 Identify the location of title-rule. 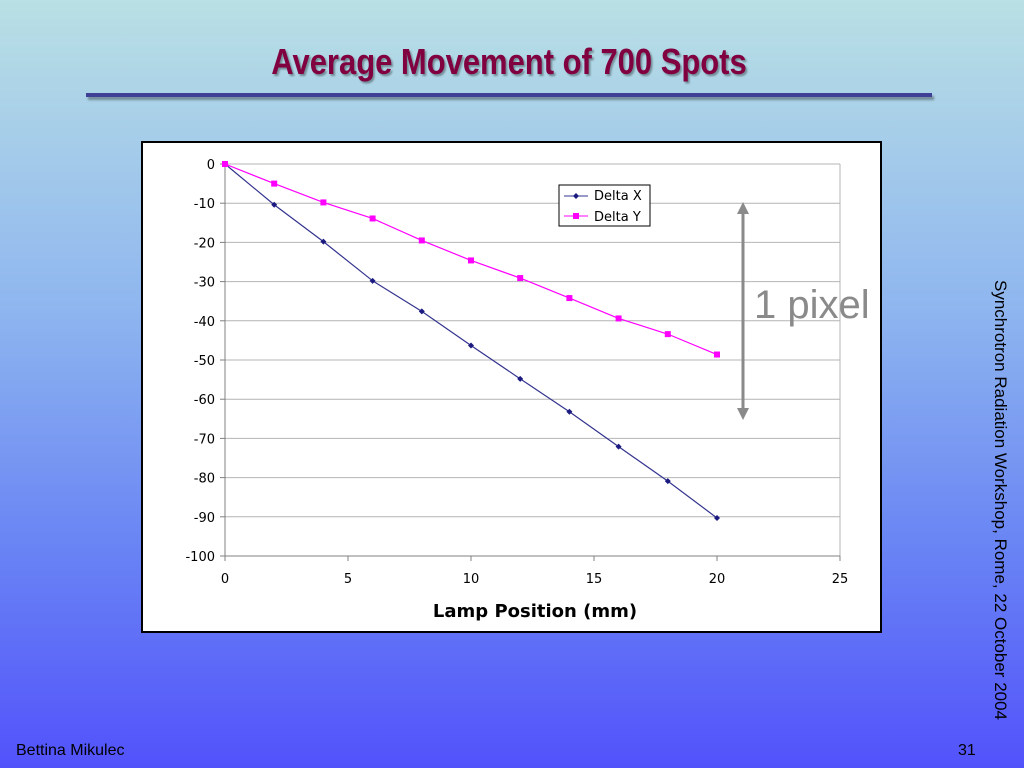
(509, 95).